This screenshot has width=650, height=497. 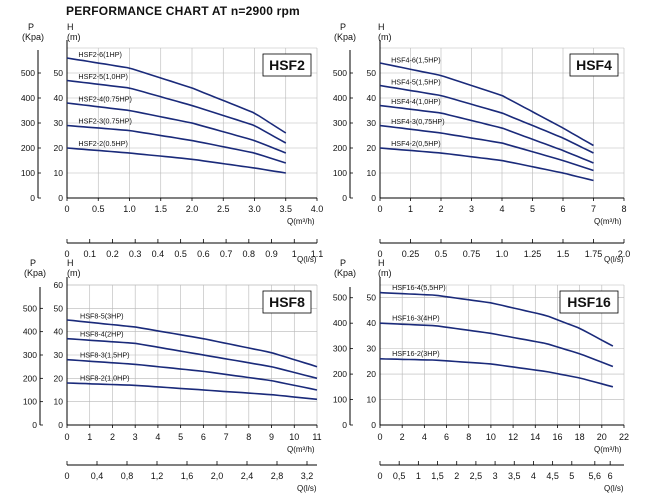 What do you see at coordinates (623, 209) in the screenshot?
I see `x-tick-label: 8` at bounding box center [623, 209].